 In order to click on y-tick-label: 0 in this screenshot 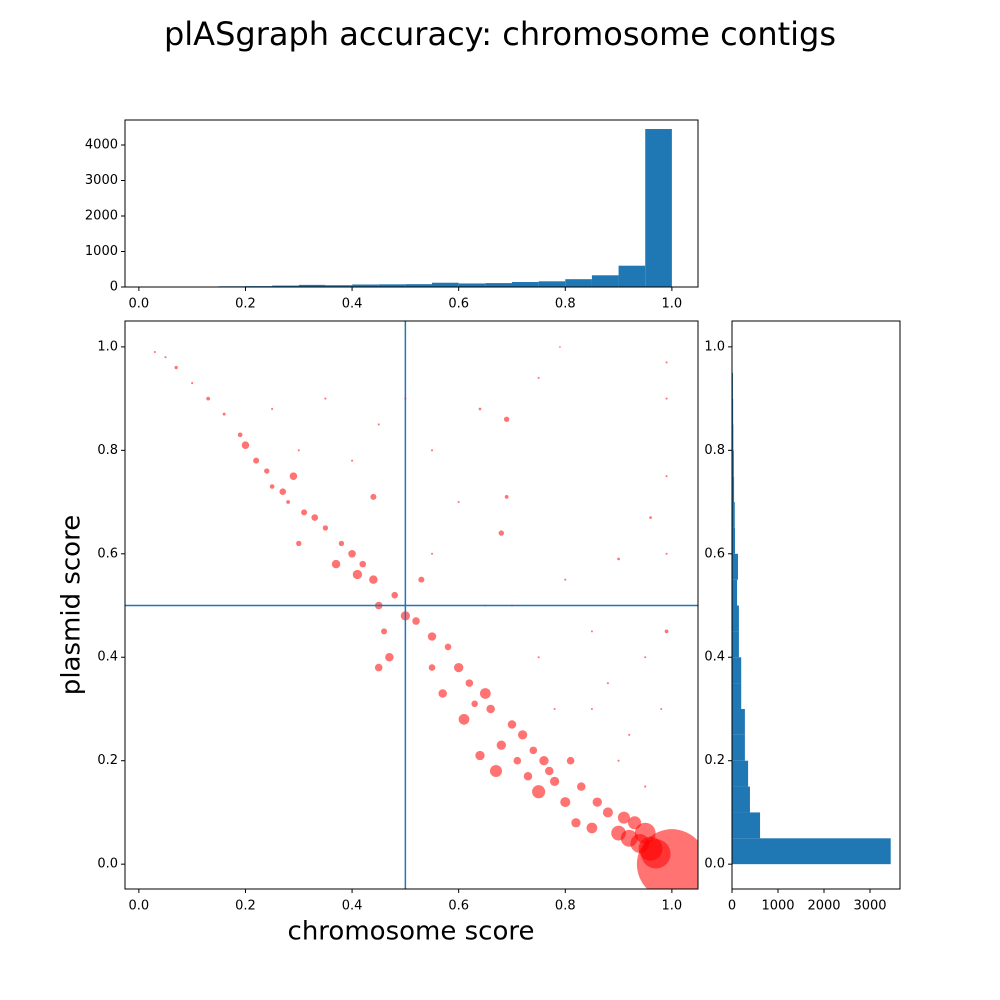, I will do `click(114, 287)`.